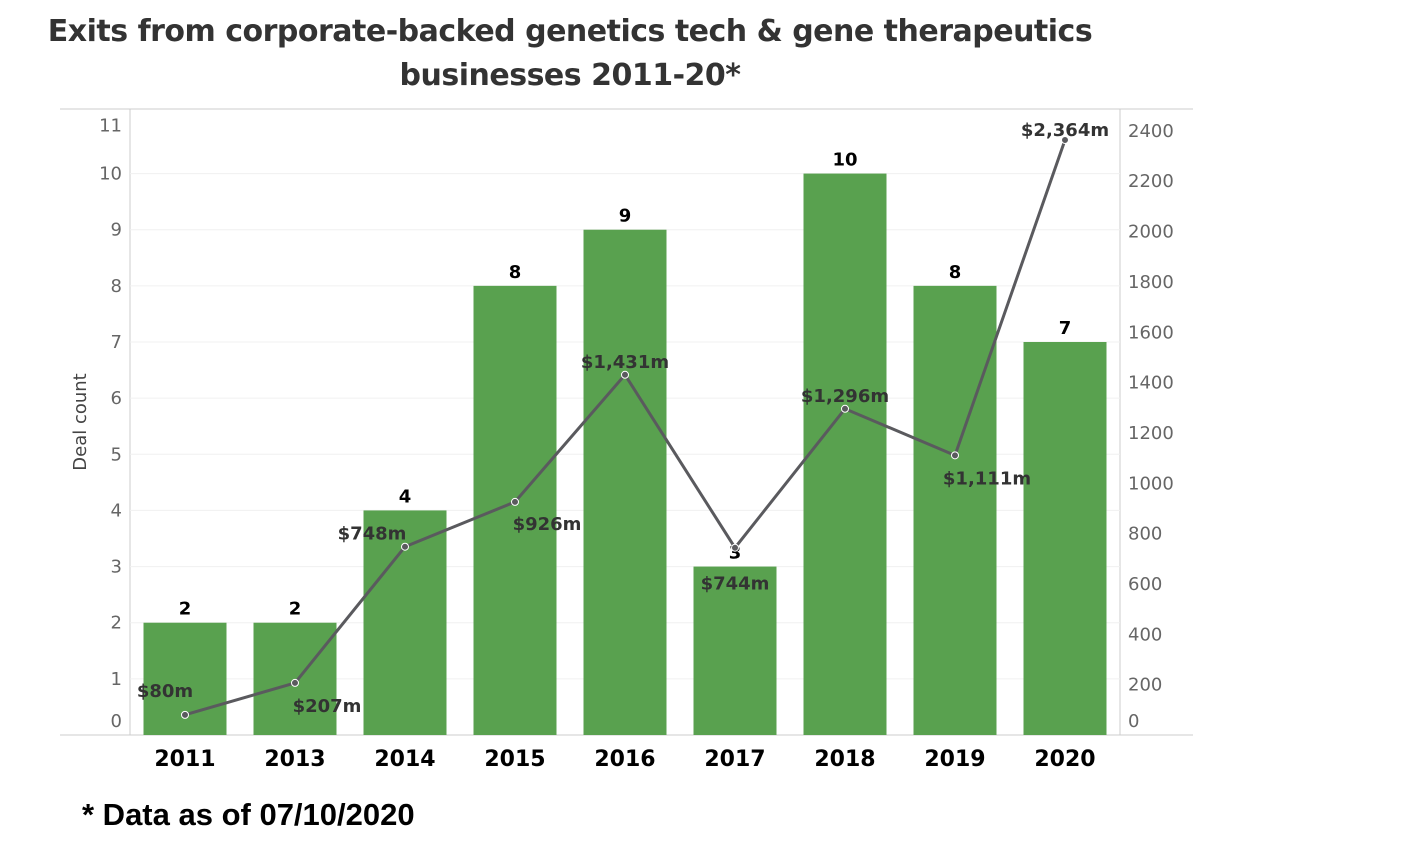  What do you see at coordinates (116, 623) in the screenshot?
I see `left-tick-label: 2` at bounding box center [116, 623].